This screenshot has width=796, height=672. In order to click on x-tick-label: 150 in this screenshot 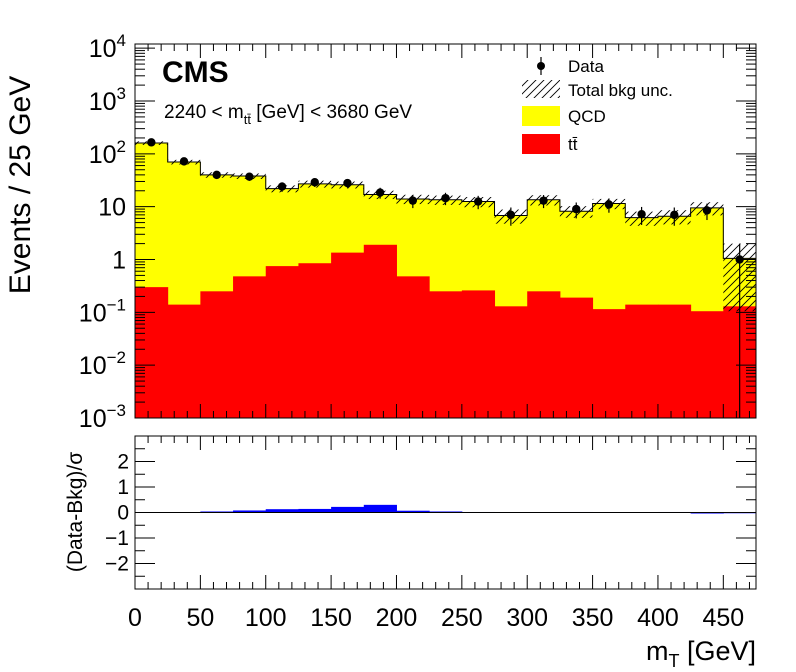, I will do `click(331, 618)`.